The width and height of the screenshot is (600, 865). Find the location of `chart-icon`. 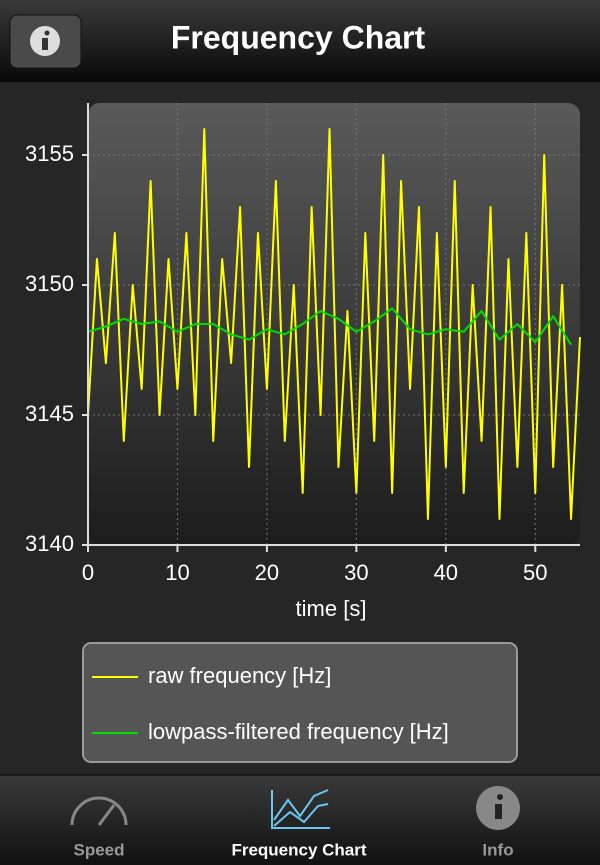

chart-icon is located at coordinates (300, 809).